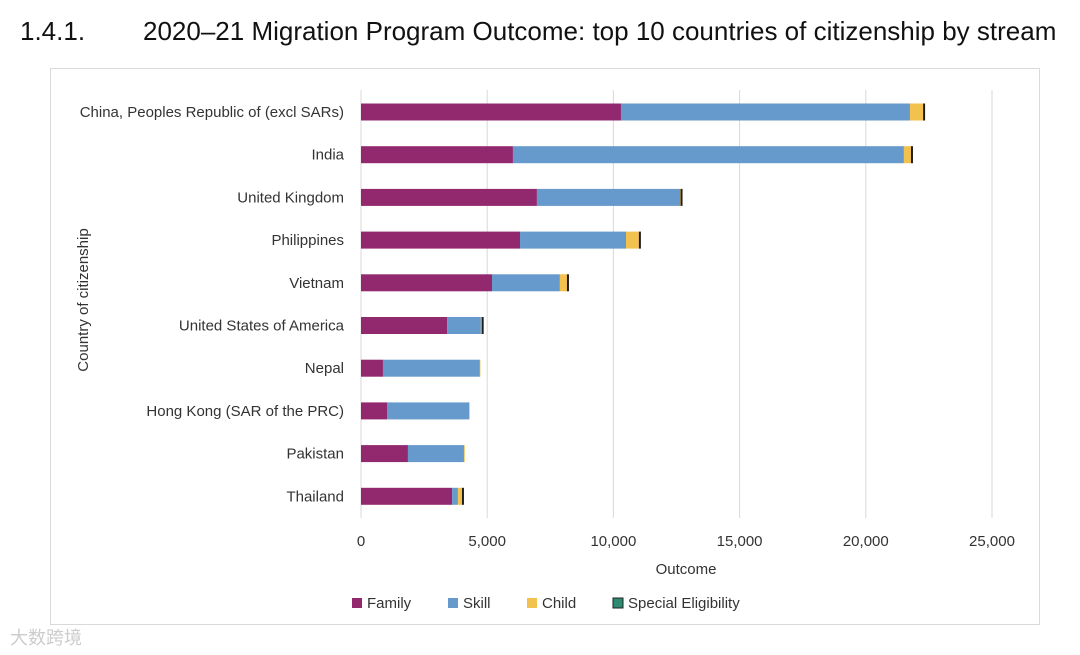  I want to click on y-tick-label: Vietnam, so click(316, 283).